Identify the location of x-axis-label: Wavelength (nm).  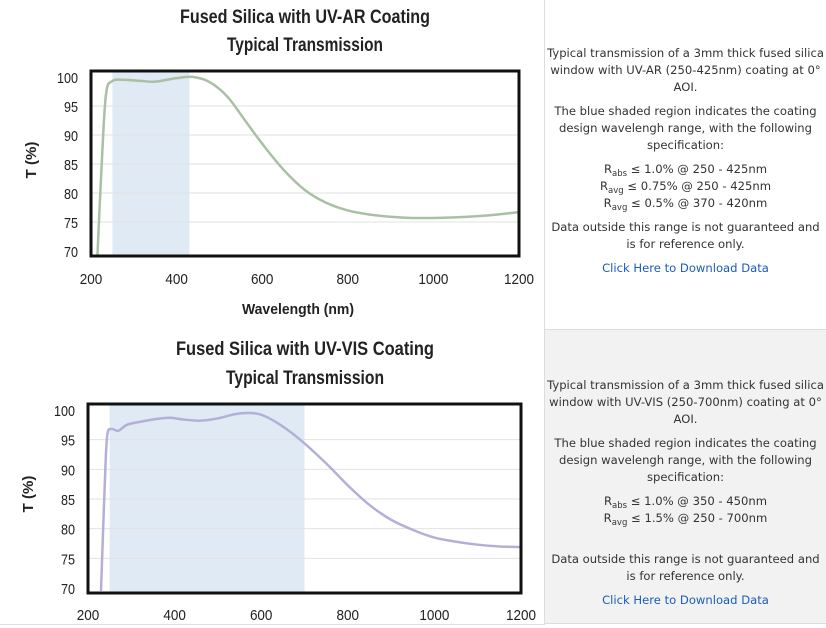
(298, 309).